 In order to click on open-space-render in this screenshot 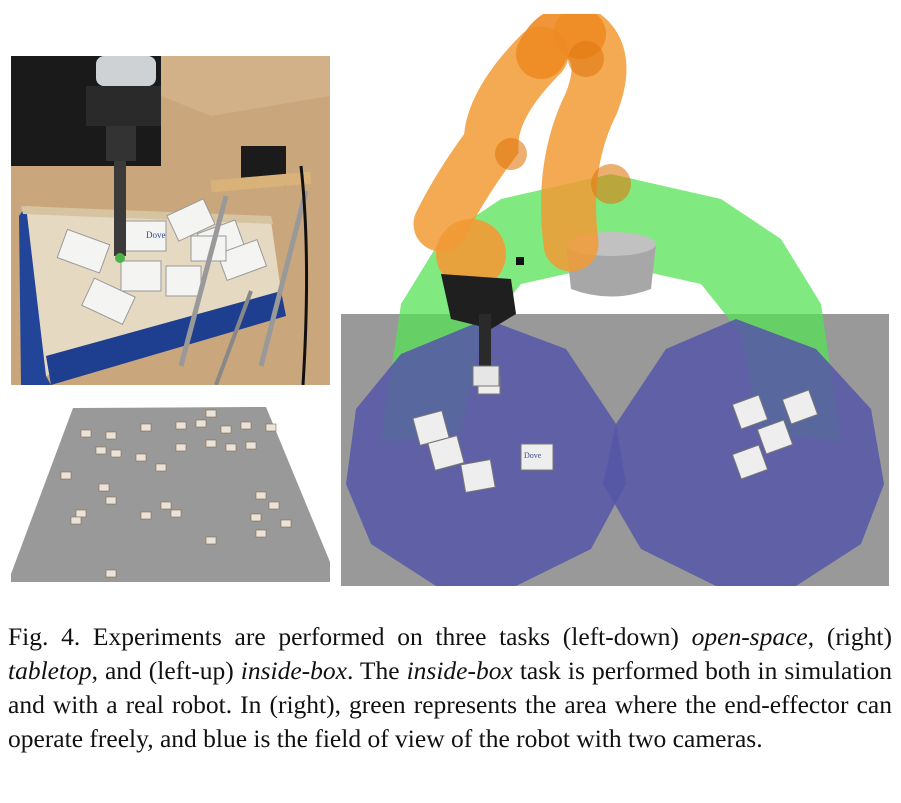, I will do `click(170, 492)`.